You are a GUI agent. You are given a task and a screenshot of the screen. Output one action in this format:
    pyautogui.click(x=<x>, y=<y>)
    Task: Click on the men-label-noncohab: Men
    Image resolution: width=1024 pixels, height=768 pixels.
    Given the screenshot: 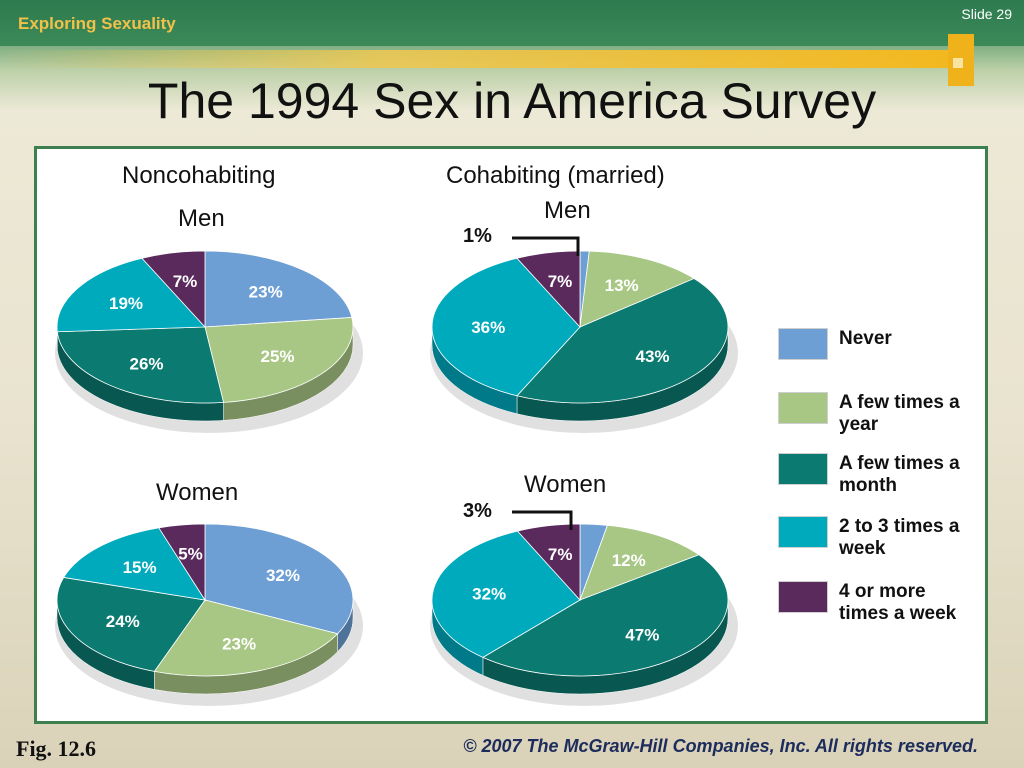 What is the action you would take?
    pyautogui.click(x=201, y=218)
    